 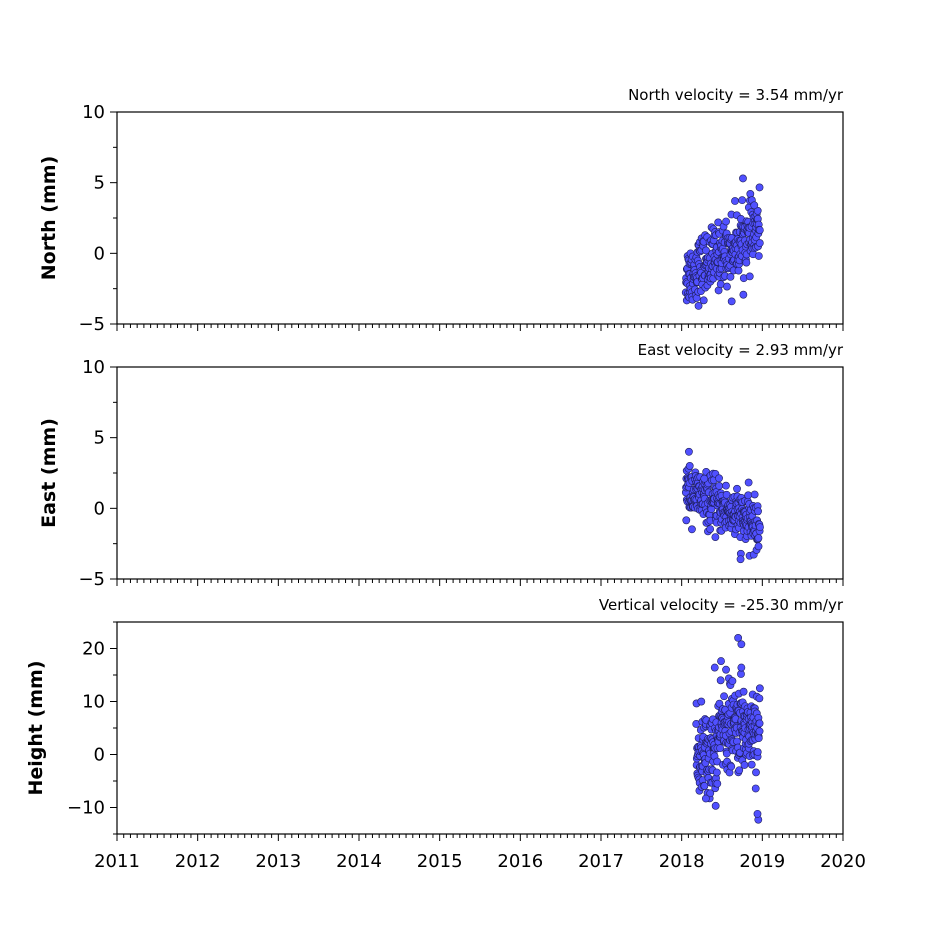 What do you see at coordinates (762, 861) in the screenshot?
I see `x-tick-label: 2019` at bounding box center [762, 861].